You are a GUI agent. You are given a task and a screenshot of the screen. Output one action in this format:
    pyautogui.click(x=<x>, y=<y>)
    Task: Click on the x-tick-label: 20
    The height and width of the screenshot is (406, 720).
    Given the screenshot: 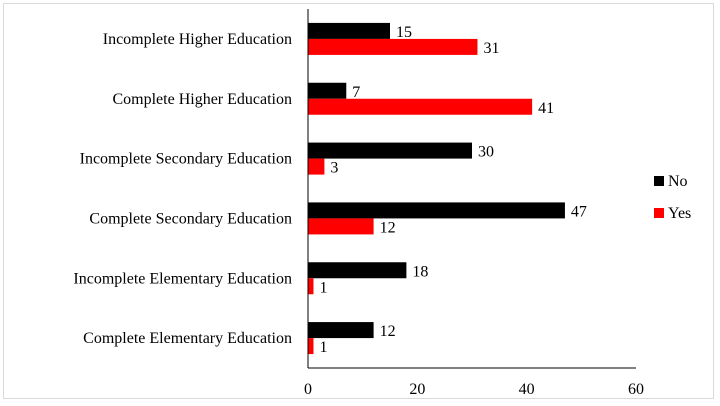 What is the action you would take?
    pyautogui.click(x=417, y=389)
    